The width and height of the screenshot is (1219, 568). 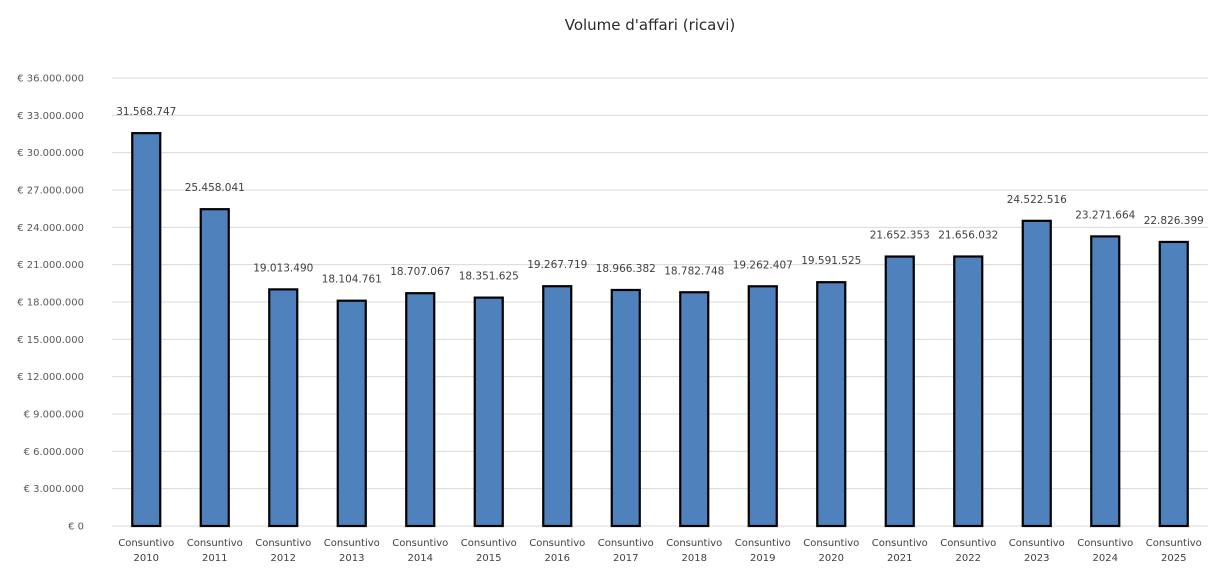 I want to click on y-tick-label: € 3.000.000, so click(x=54, y=489).